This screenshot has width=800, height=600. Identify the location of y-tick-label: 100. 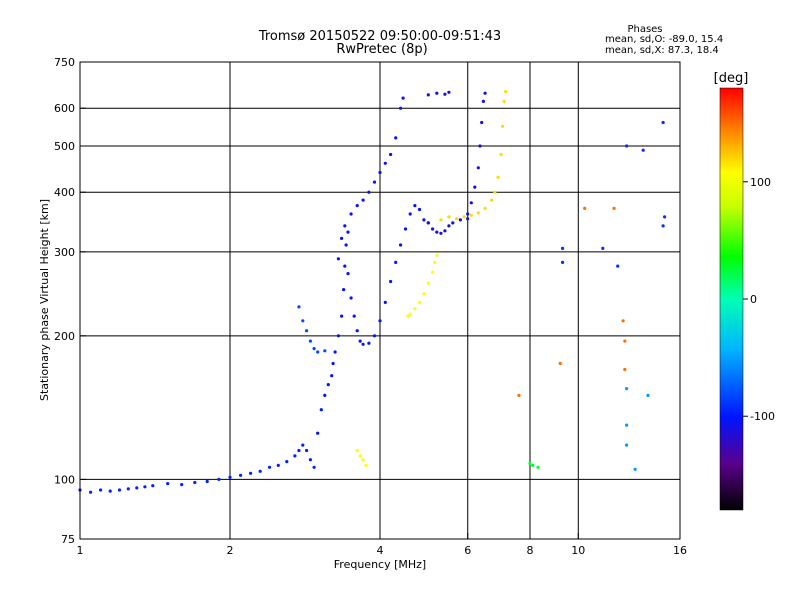
(64, 479).